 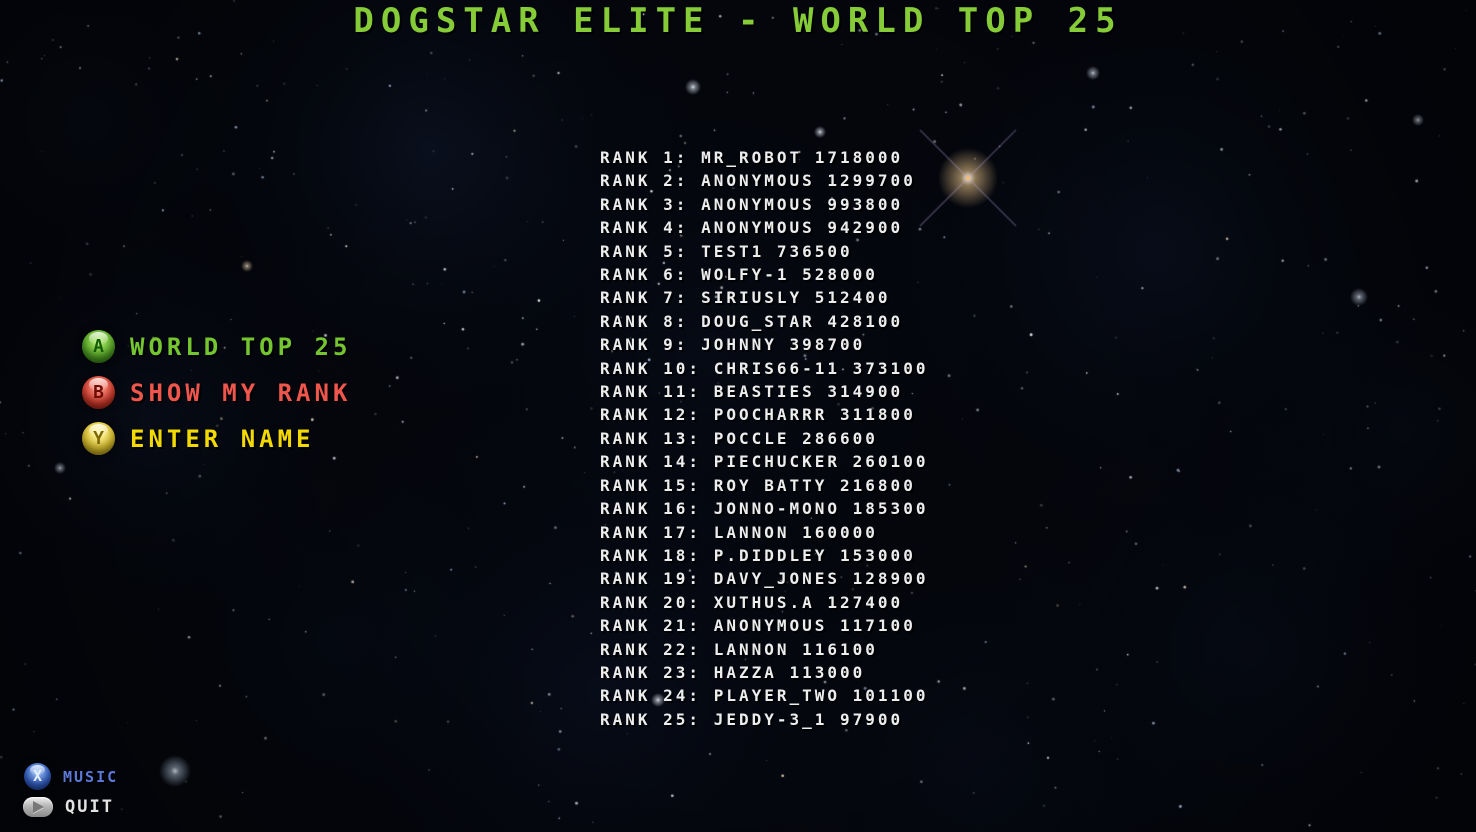 I want to click on footer-item-quit: QUIT, so click(x=70, y=807).